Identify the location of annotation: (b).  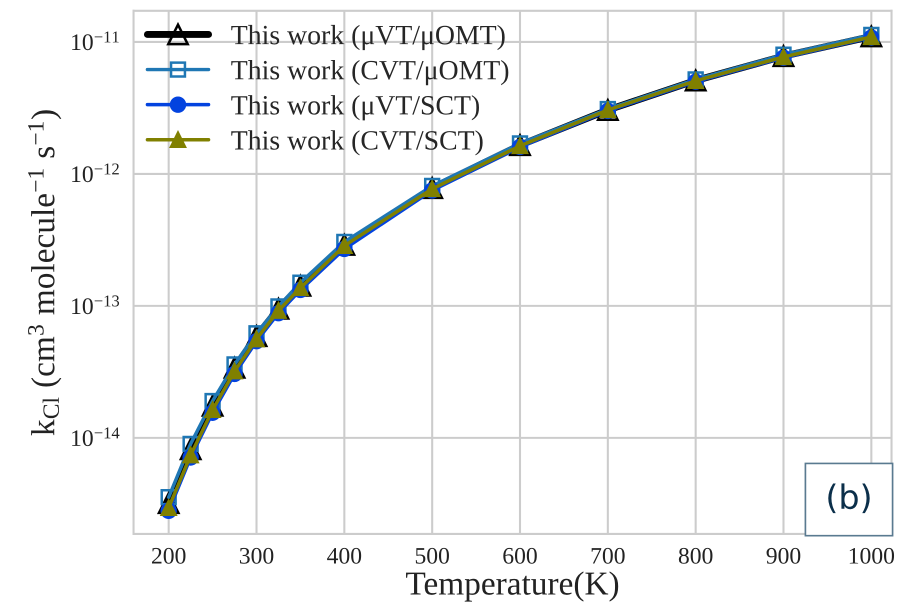
(849, 498).